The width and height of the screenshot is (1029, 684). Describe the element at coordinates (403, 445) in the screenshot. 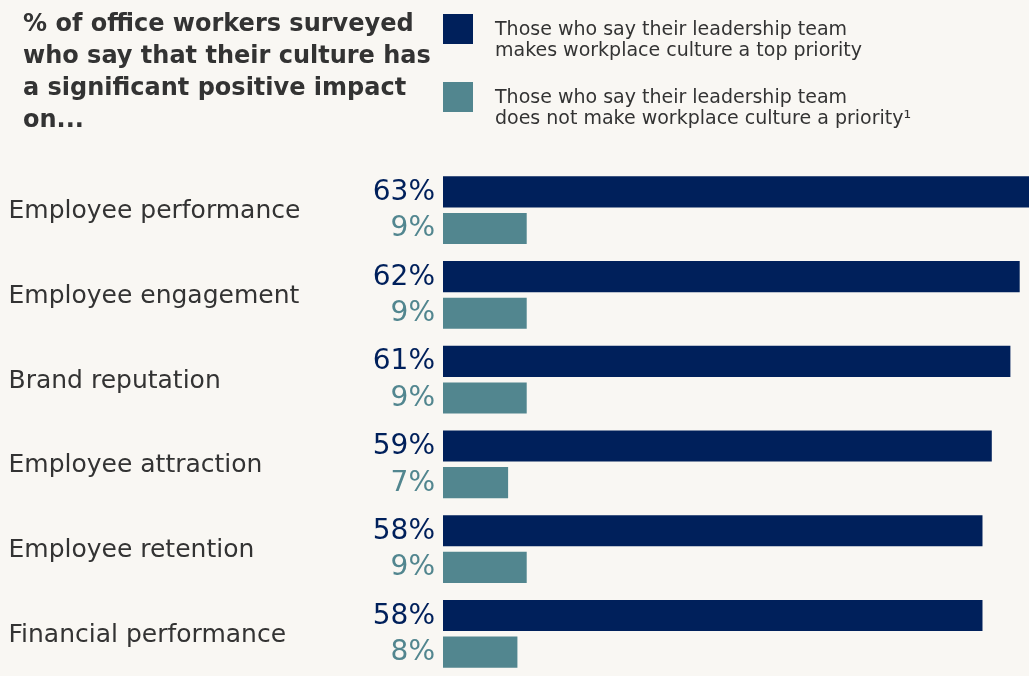

I see `data-label: 59%` at that location.